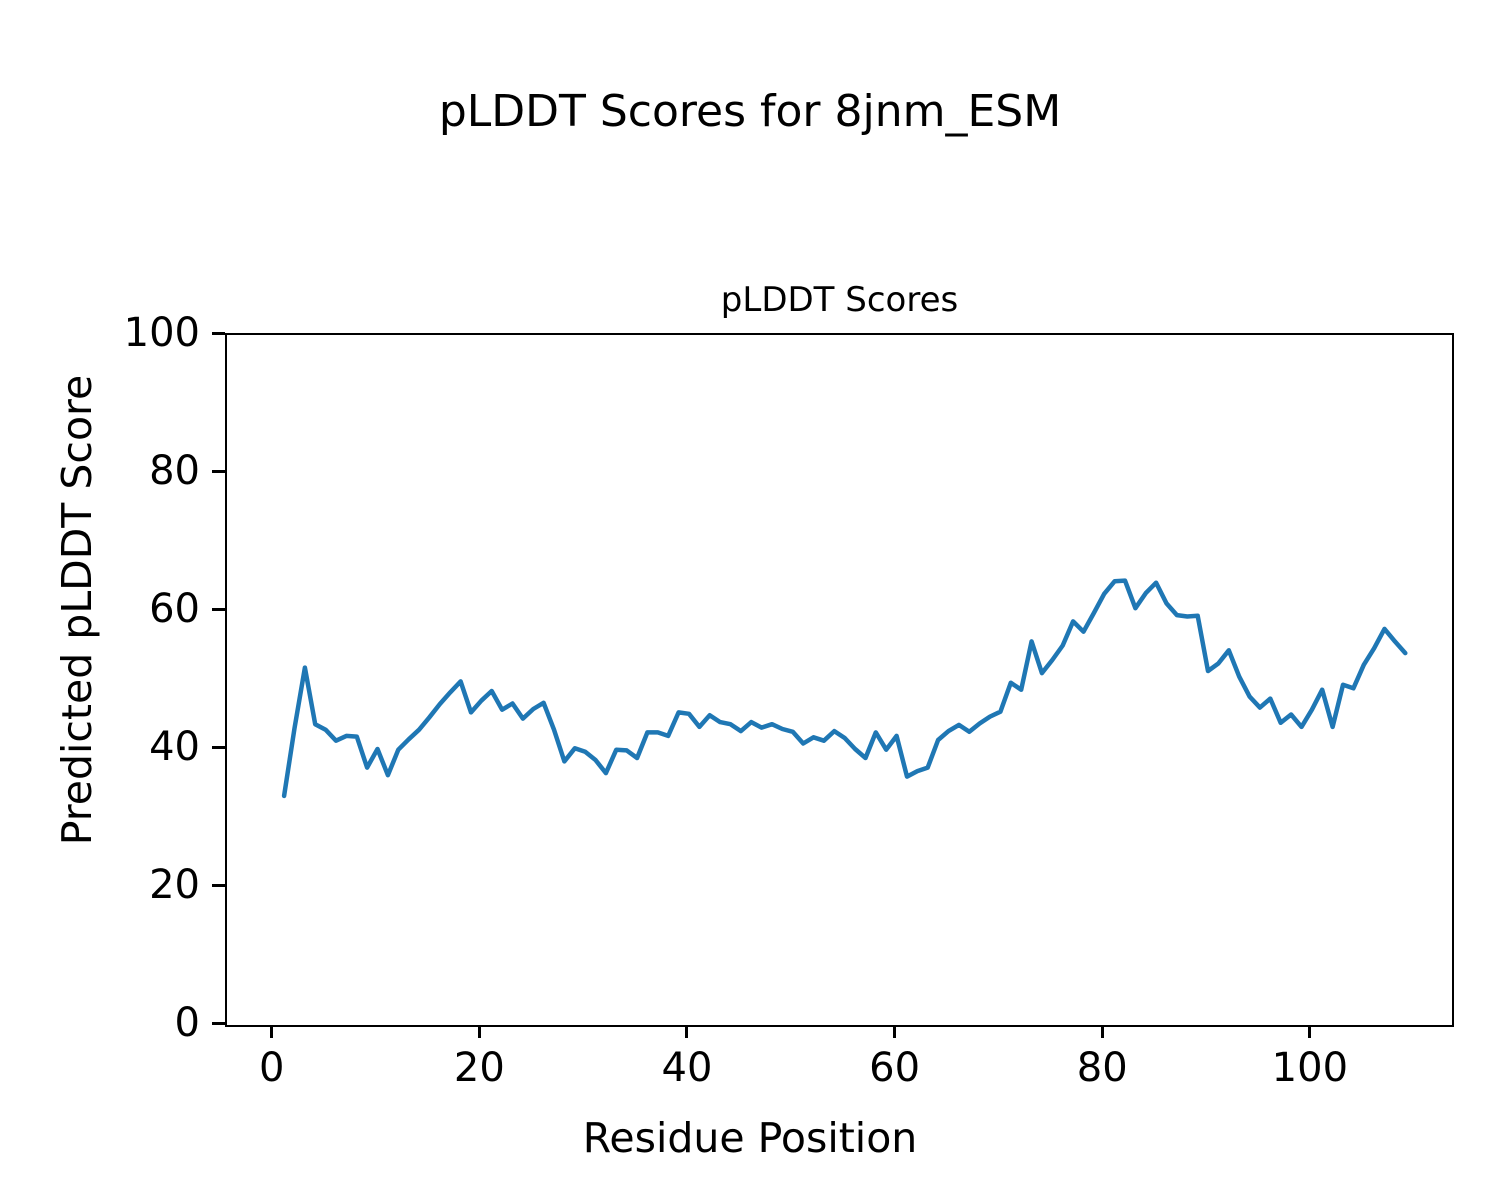 Image resolution: width=1500 pixels, height=1200 pixels. I want to click on y-tick-label: 60, so click(174, 609).